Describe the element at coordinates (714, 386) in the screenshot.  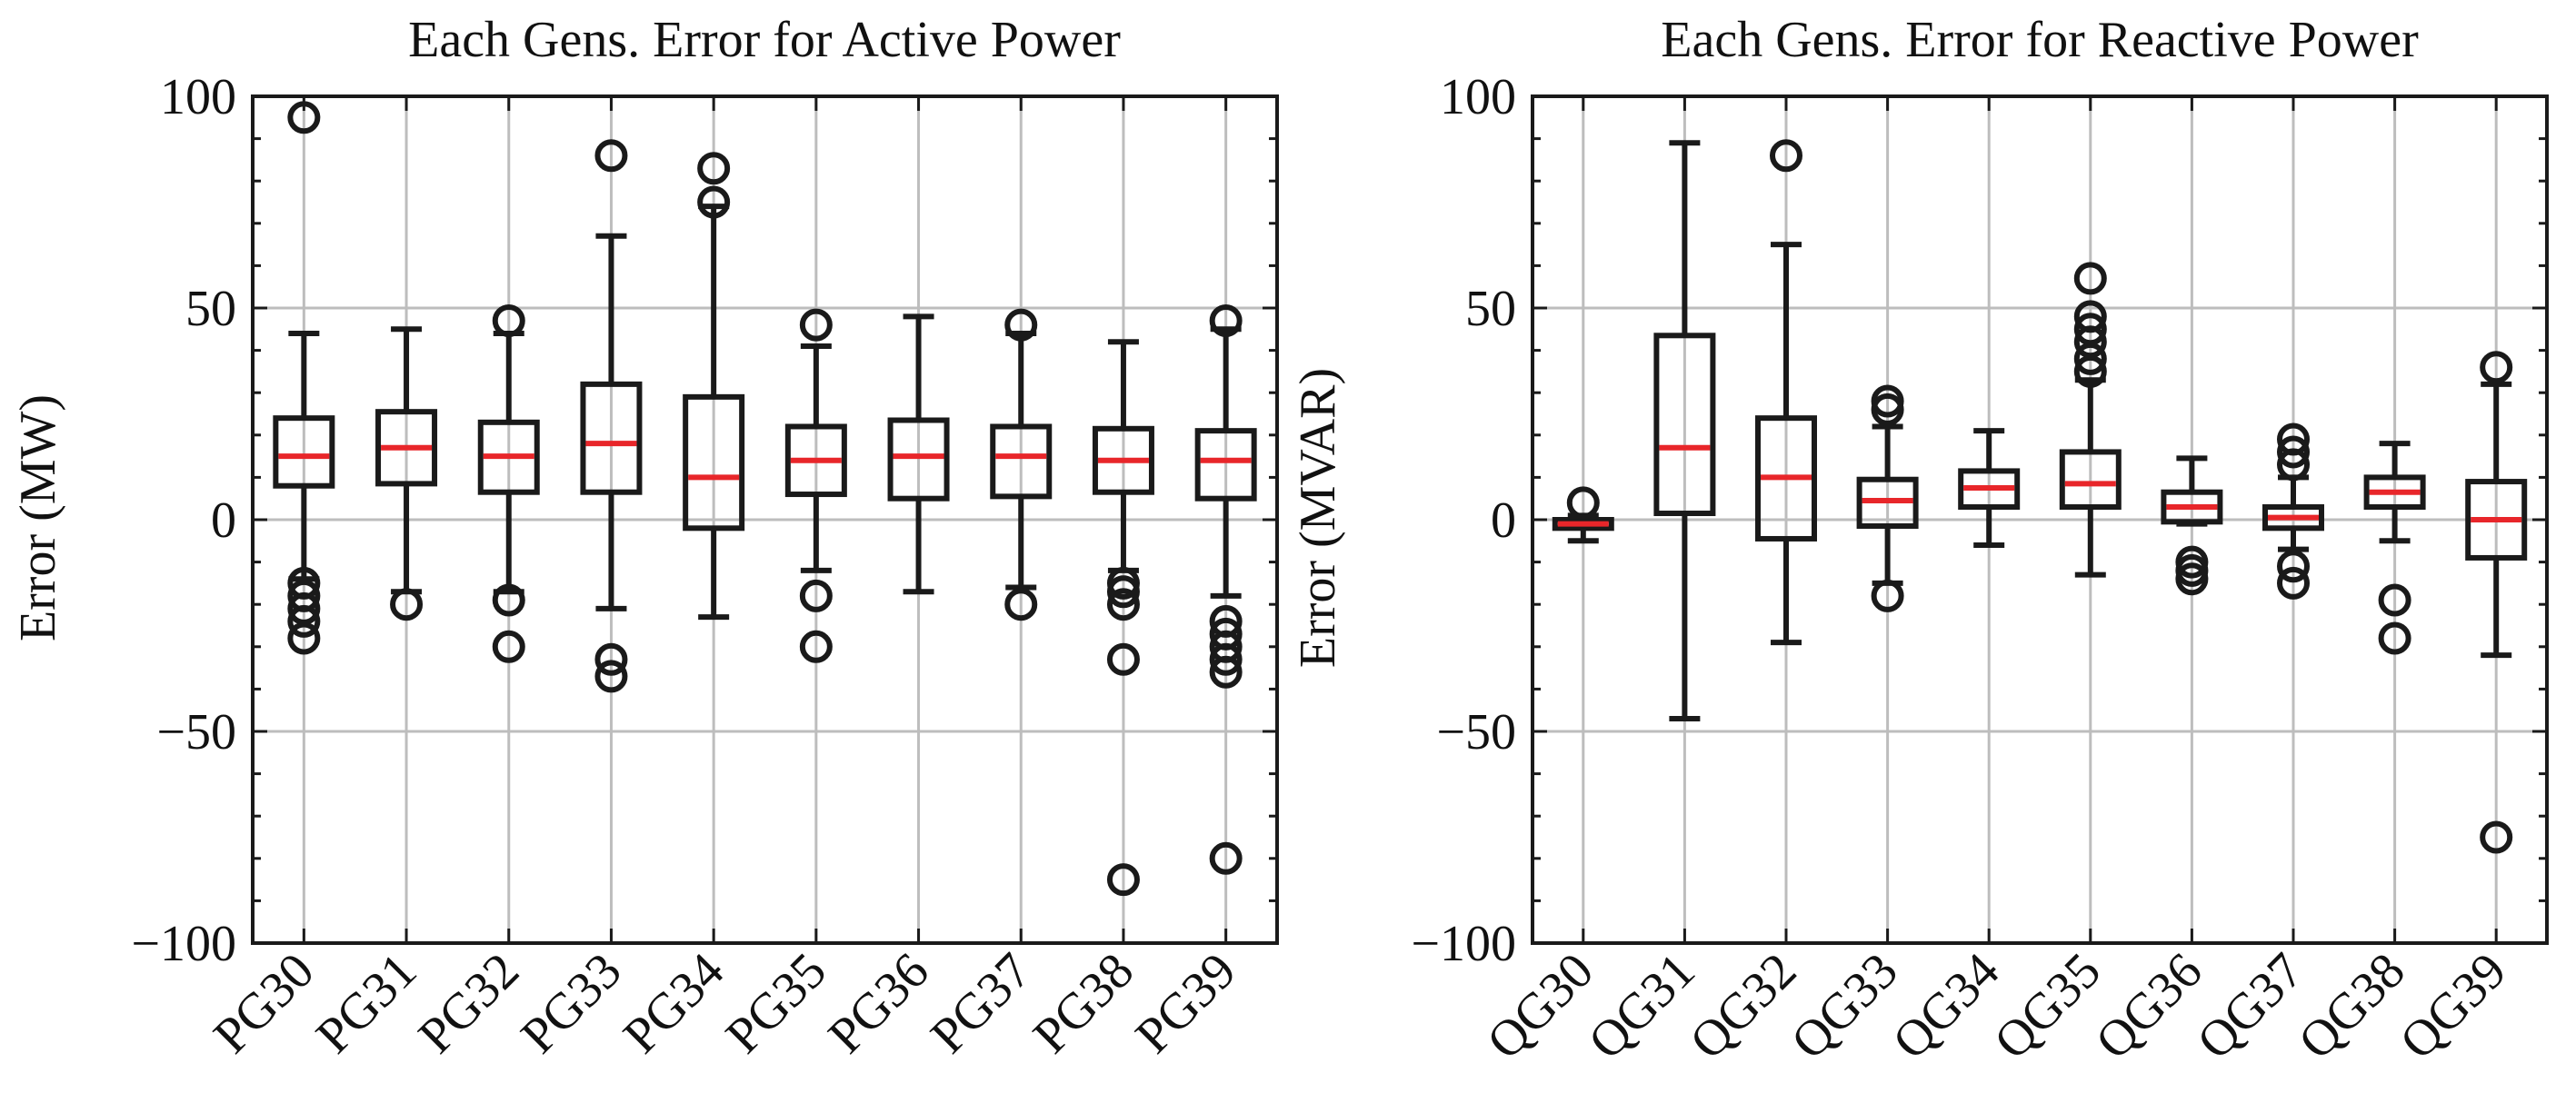
I see `box-PG34` at that location.